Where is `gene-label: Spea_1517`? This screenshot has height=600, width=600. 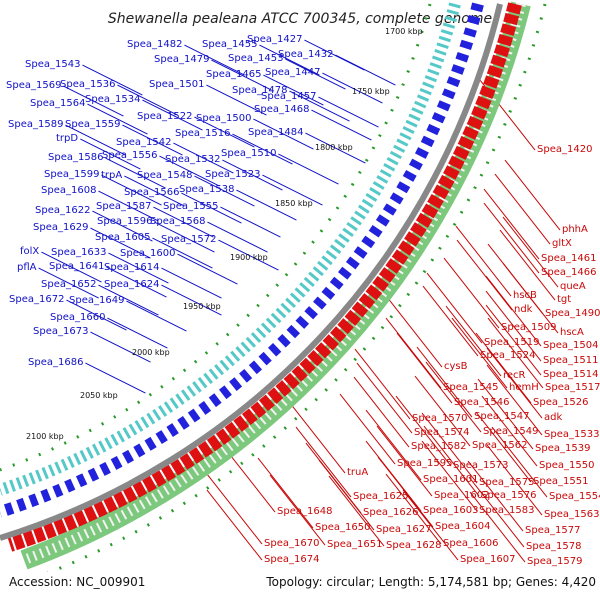
gene-label: Spea_1517 is located at coordinates (572, 387).